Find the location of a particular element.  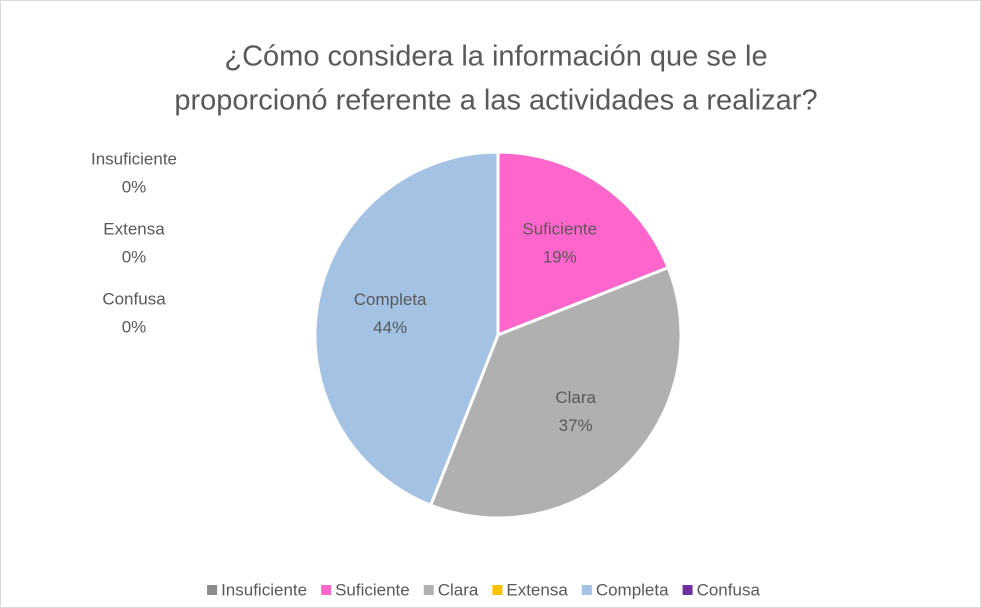

slice-value-label: 19% is located at coordinates (560, 257).